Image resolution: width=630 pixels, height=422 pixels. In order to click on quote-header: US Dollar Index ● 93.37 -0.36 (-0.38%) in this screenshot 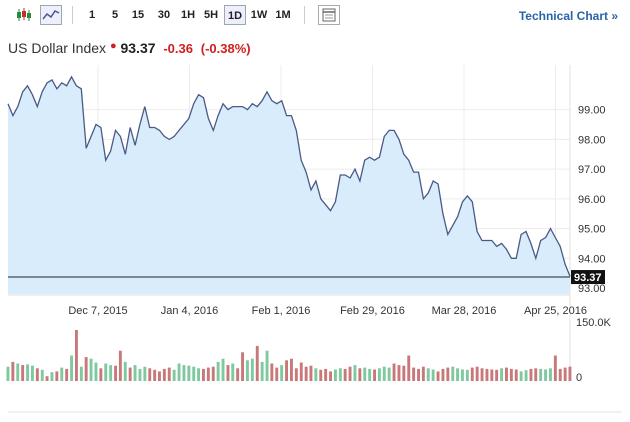, I will do `click(129, 48)`.